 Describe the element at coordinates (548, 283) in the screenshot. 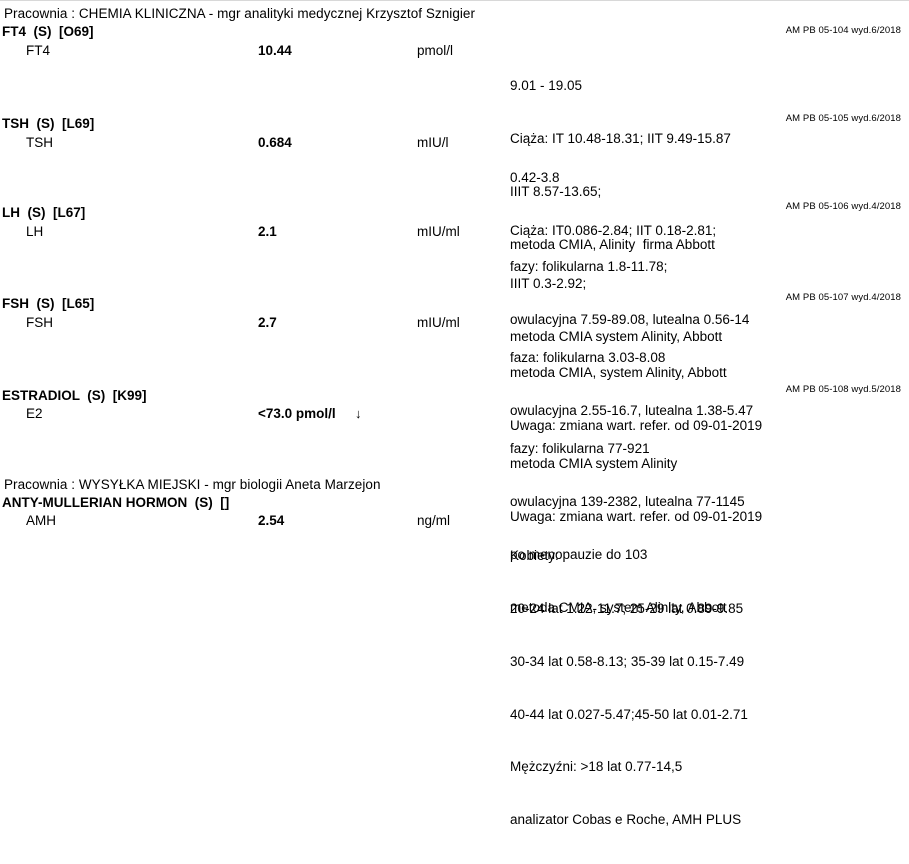

I see `reference-line: IIIT 0.3-2.92;` at that location.